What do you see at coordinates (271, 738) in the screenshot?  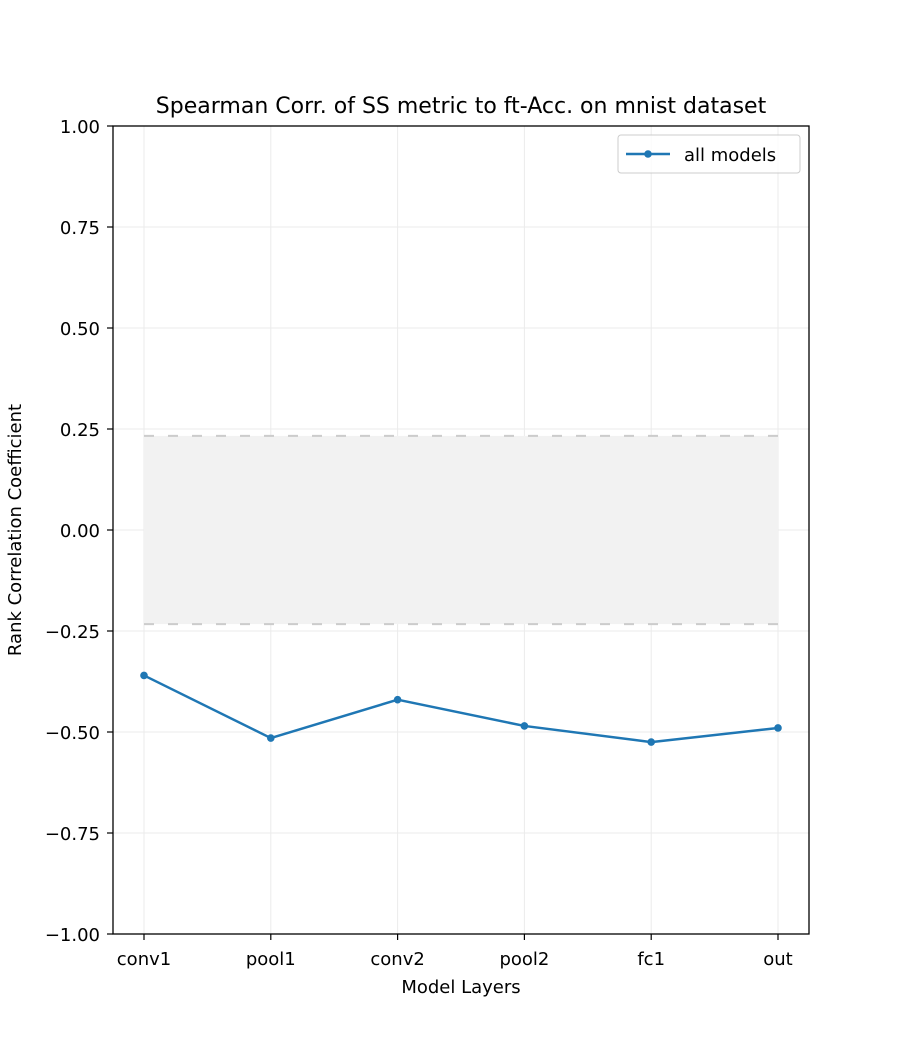 I see `data-point-pool1` at bounding box center [271, 738].